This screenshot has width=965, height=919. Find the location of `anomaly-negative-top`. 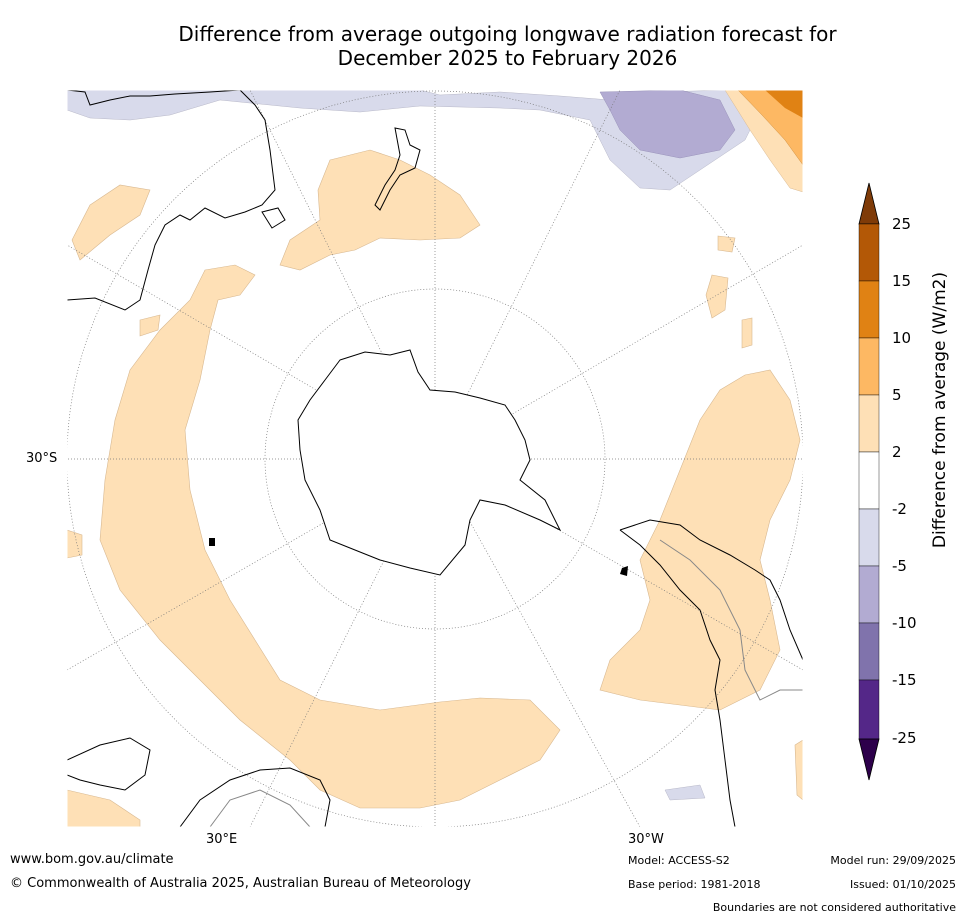

anomaly-negative-top is located at coordinates (414, 140).